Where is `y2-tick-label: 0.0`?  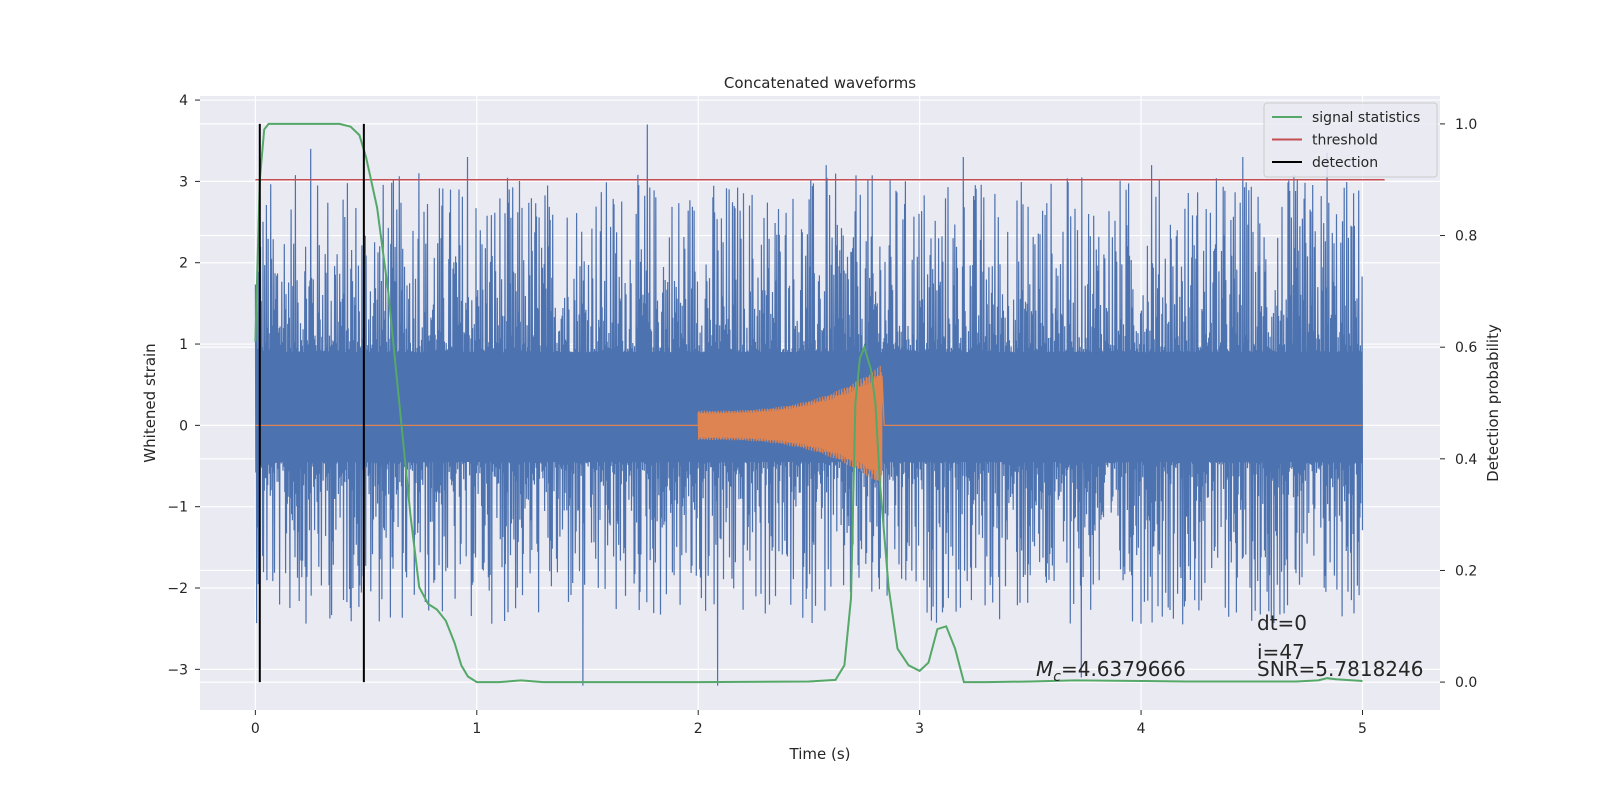
y2-tick-label: 0.0 is located at coordinates (1466, 683).